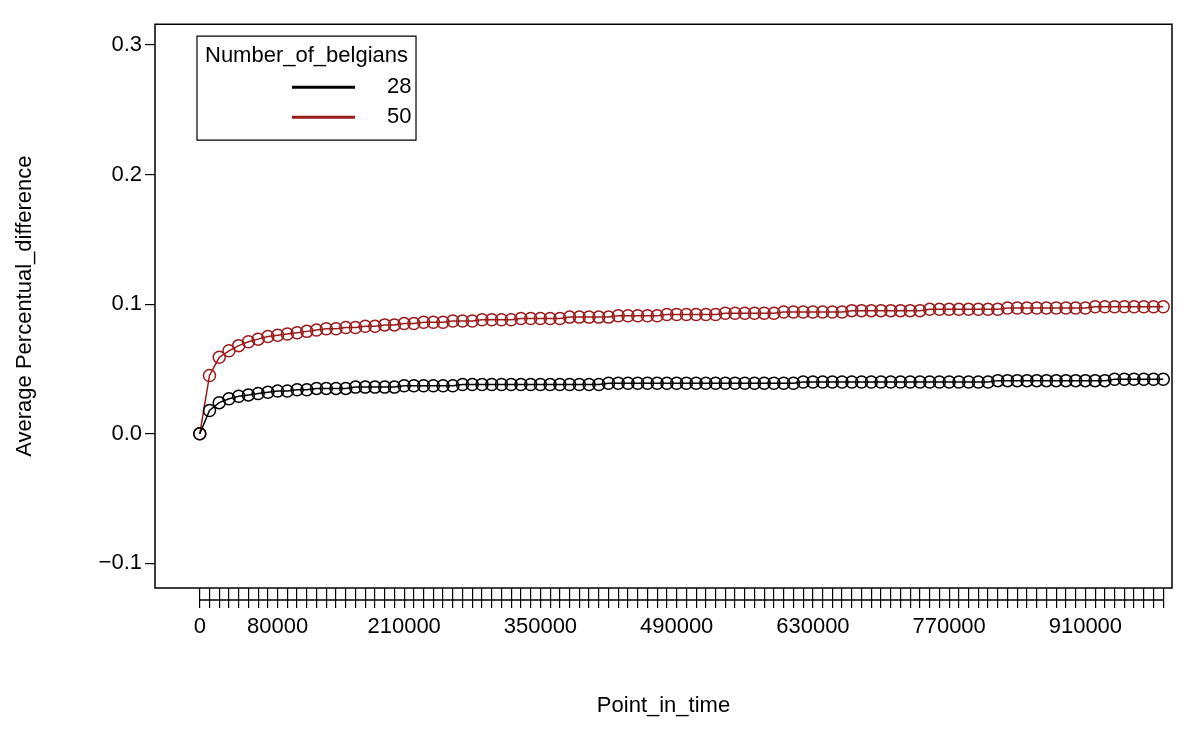 Image resolution: width=1199 pixels, height=731 pixels. What do you see at coordinates (540, 626) in the screenshot?
I see `x-tick-label: 350000` at bounding box center [540, 626].